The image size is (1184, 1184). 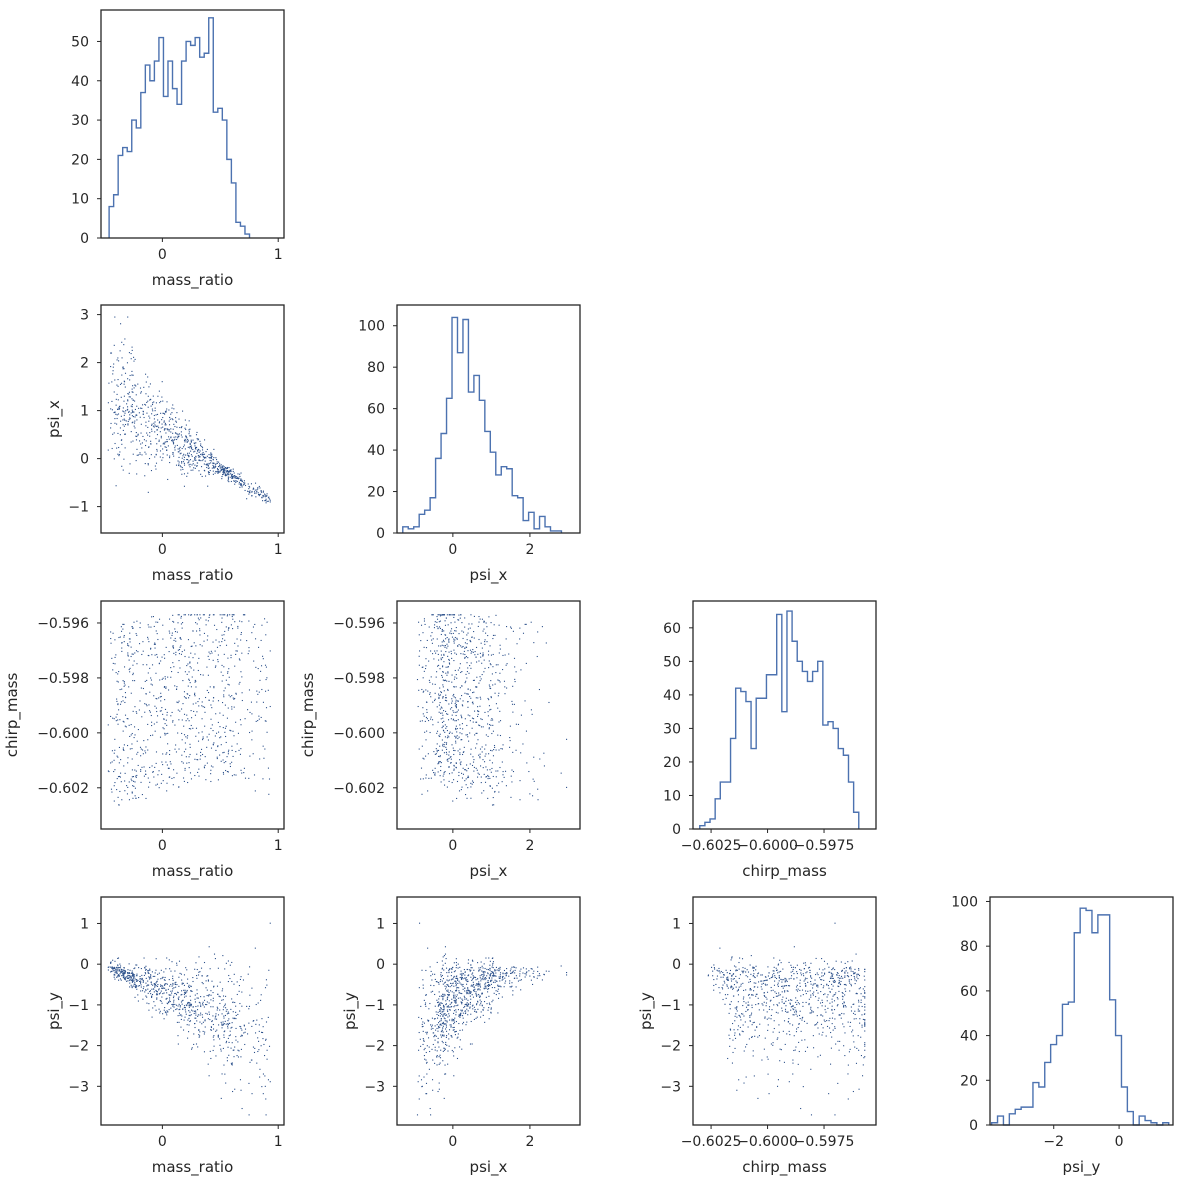 What do you see at coordinates (84, 412) in the screenshot?
I see `y-tick-label: 1` at bounding box center [84, 412].